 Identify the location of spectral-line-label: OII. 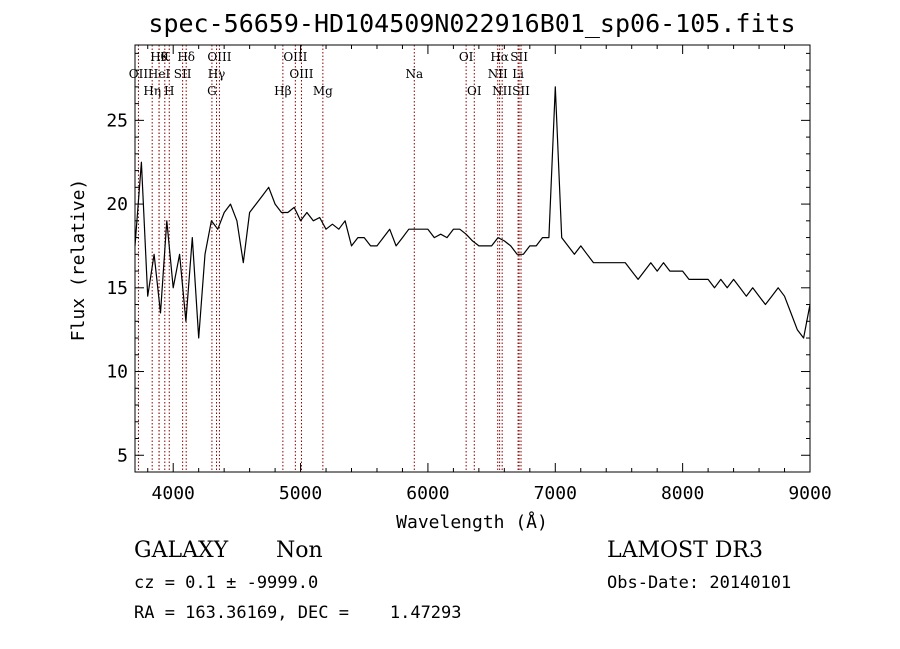
(139, 74).